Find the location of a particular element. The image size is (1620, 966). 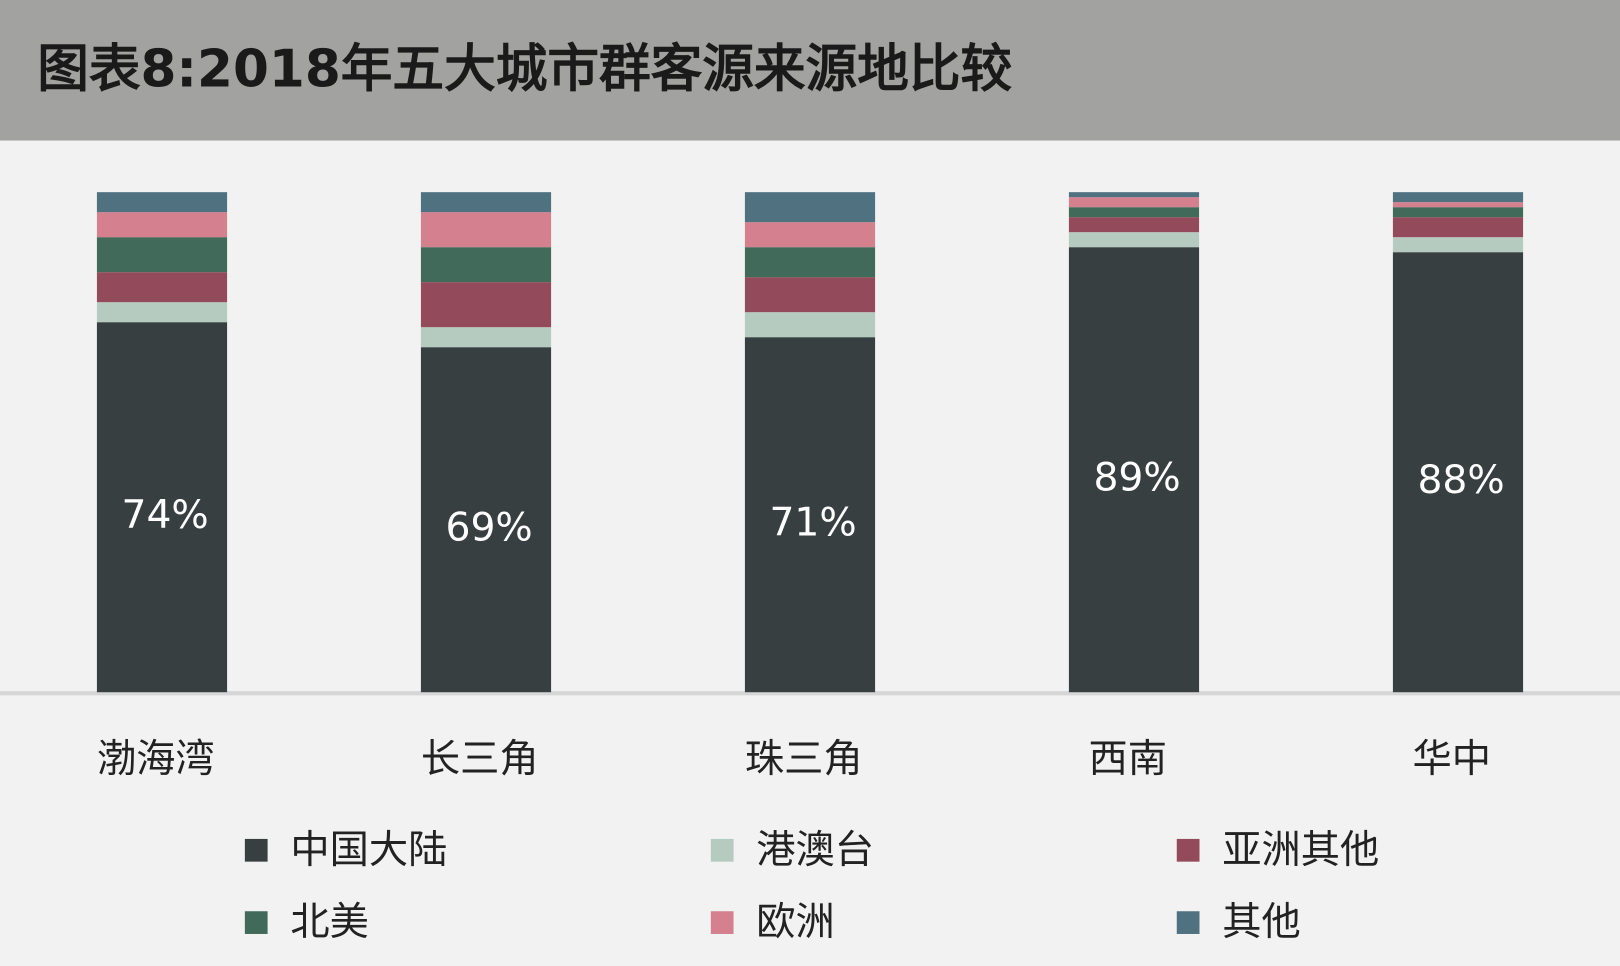

x-tick-label: 珠三角 is located at coordinates (804, 759).